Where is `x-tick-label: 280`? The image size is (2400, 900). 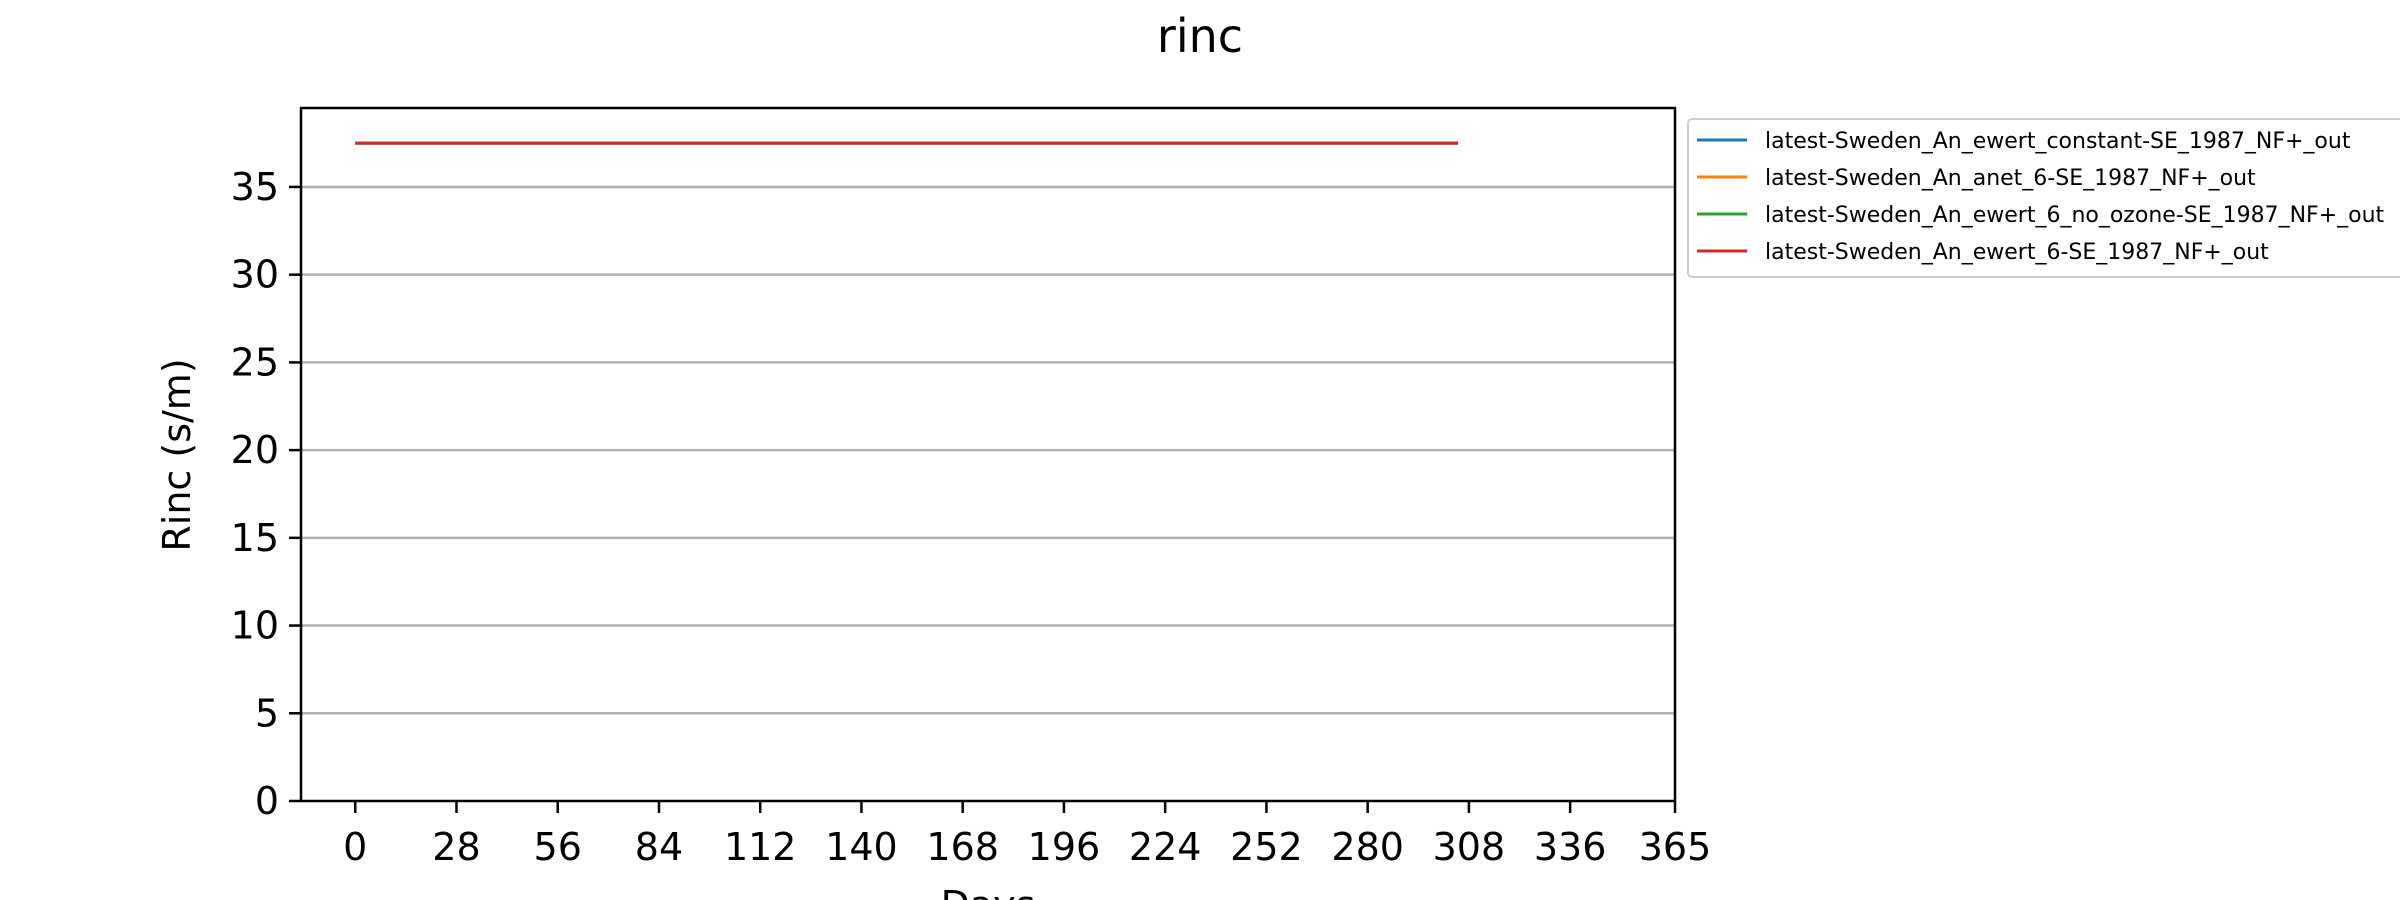 x-tick-label: 280 is located at coordinates (1367, 847).